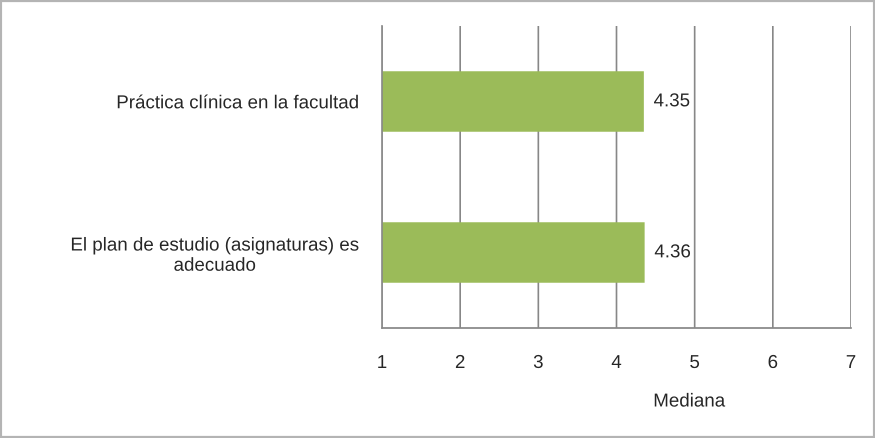 The width and height of the screenshot is (875, 438). Describe the element at coordinates (538, 361) in the screenshot. I see `x-tick-label: 3` at that location.